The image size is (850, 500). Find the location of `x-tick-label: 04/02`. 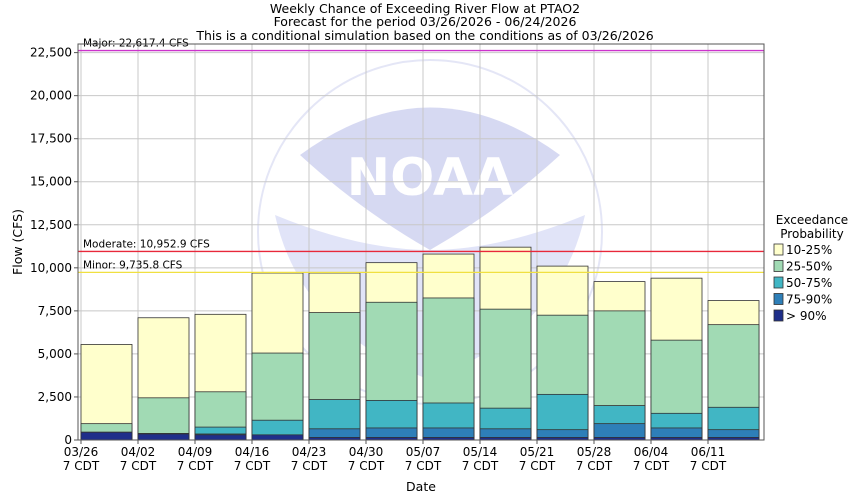

x-tick-label: 04/02 is located at coordinates (138, 452).